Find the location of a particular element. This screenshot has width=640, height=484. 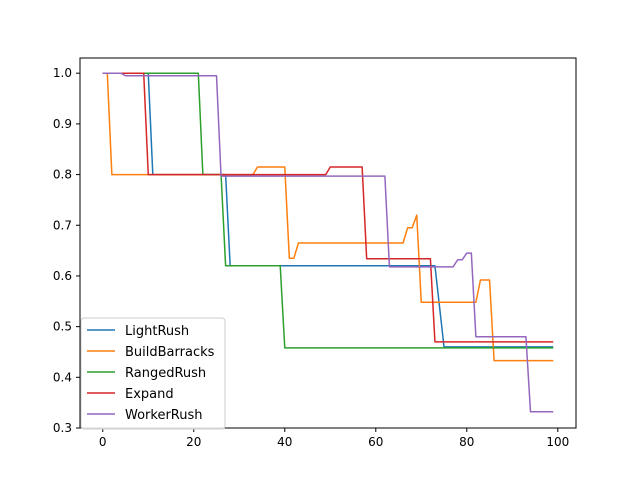

legend-label-buildbarracks: BuildBarracks is located at coordinates (170, 352).